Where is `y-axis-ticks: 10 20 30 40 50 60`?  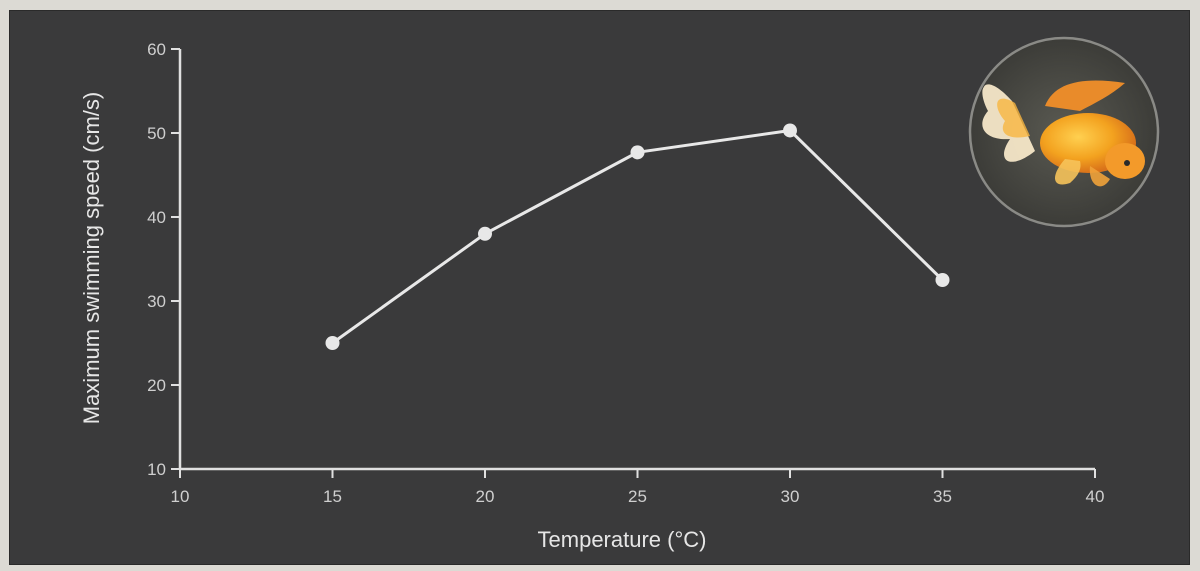 y-axis-ticks: 10 20 30 40 50 60 is located at coordinates (163, 259).